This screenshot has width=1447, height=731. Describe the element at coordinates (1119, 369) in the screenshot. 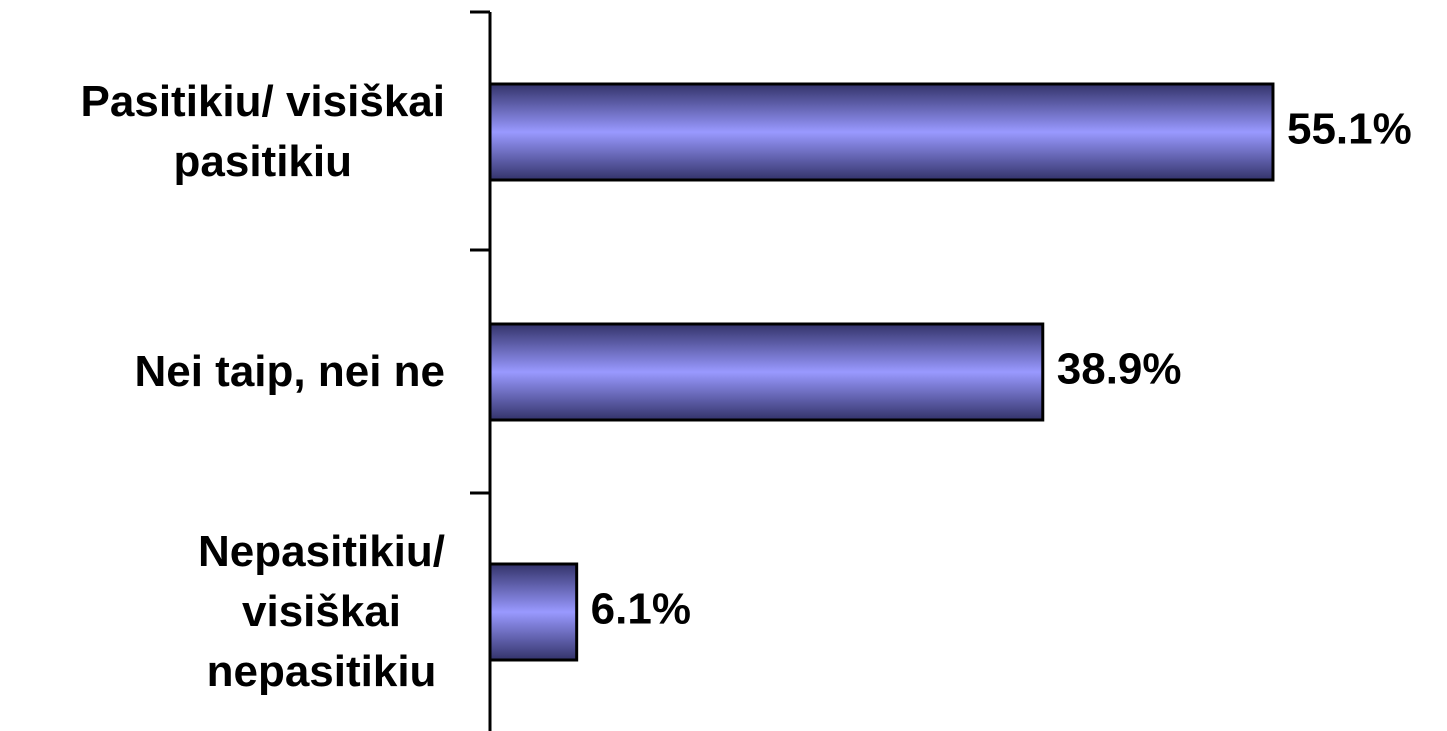

I see `value-label: 38.9%` at that location.